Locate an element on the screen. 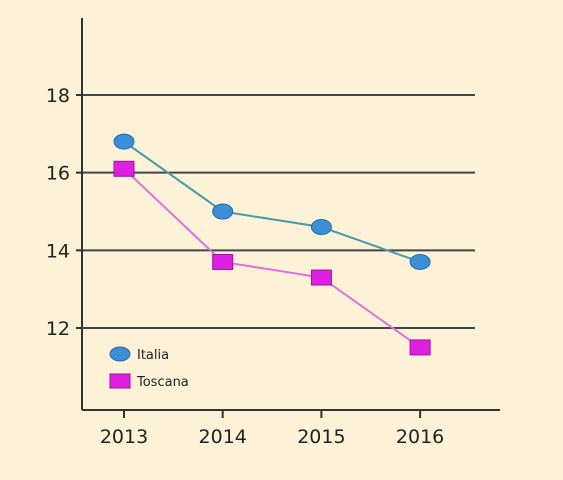  x-tick-label: 2016 is located at coordinates (420, 437).